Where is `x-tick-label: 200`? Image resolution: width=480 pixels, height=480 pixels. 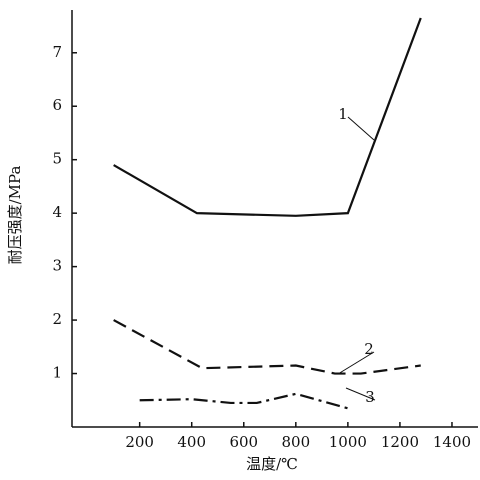
x-tick-label: 200 is located at coordinates (139, 442).